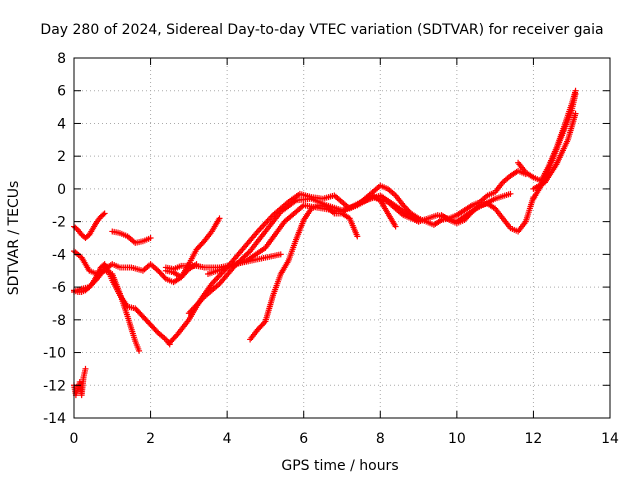  I want to click on y-tick-label: 8, so click(61, 59).